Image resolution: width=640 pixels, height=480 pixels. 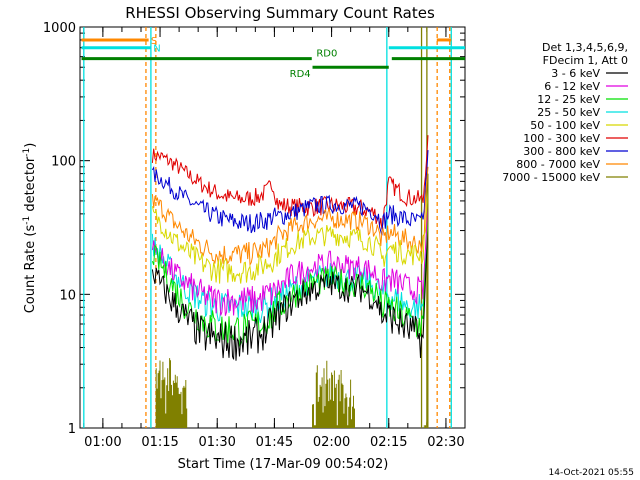 What do you see at coordinates (283, 464) in the screenshot?
I see `x-axis-label: Start Time (17-Mar-09 00:54:02)` at bounding box center [283, 464].